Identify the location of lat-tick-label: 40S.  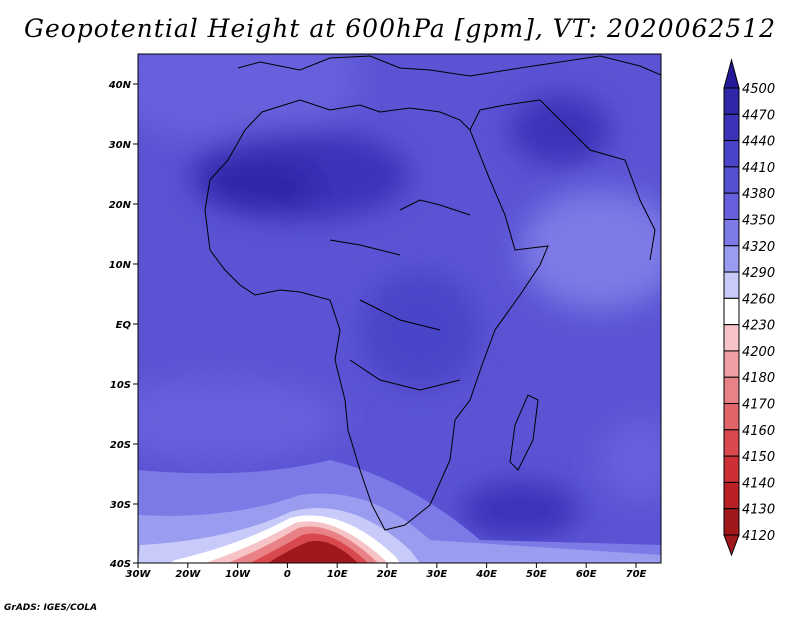
(120, 564).